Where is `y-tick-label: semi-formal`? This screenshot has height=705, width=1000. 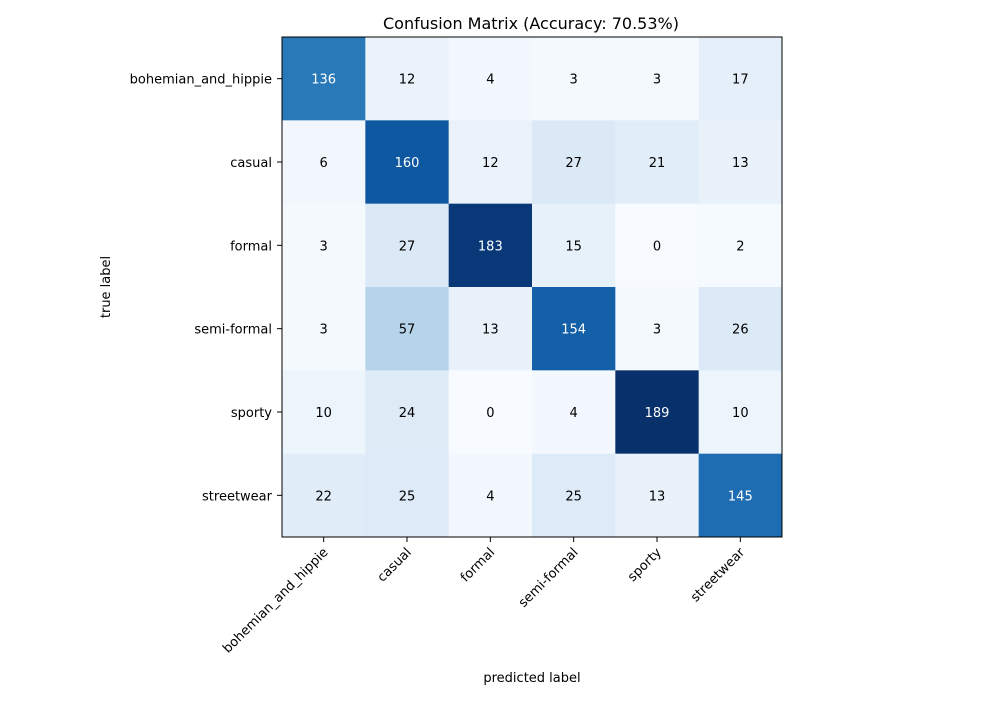
y-tick-label: semi-formal is located at coordinates (233, 330).